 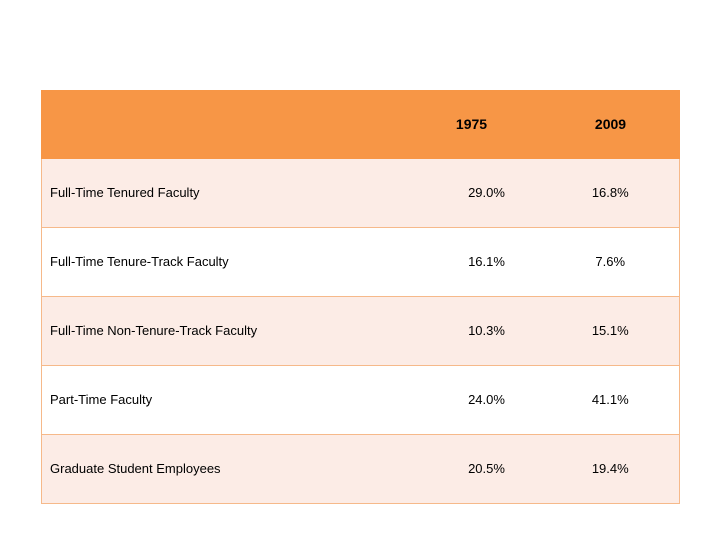 What do you see at coordinates (471, 192) in the screenshot?
I see `value-1975: 29.0%` at bounding box center [471, 192].